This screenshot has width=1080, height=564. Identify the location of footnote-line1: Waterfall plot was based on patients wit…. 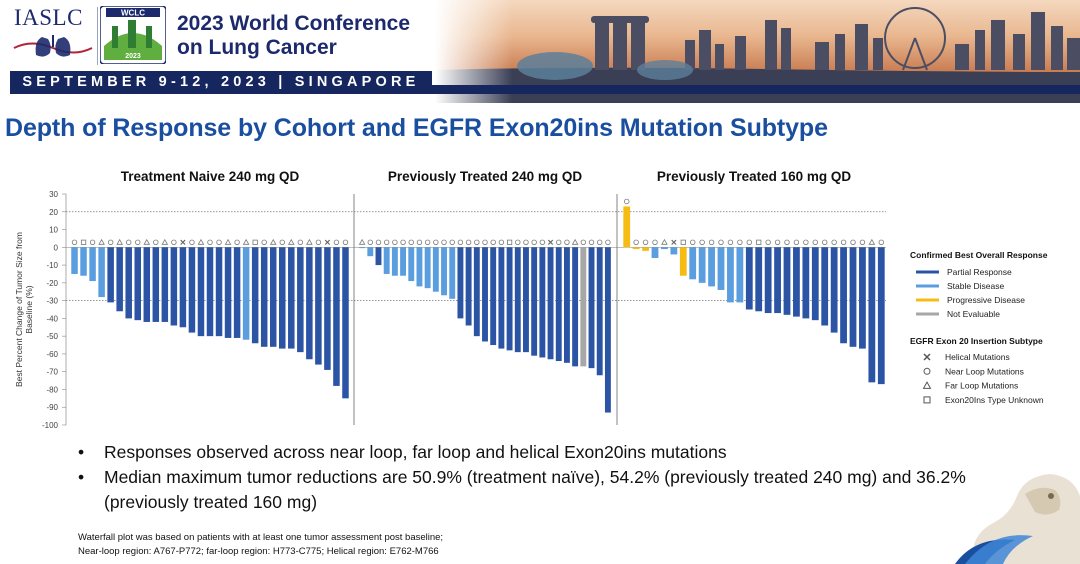
(261, 537).